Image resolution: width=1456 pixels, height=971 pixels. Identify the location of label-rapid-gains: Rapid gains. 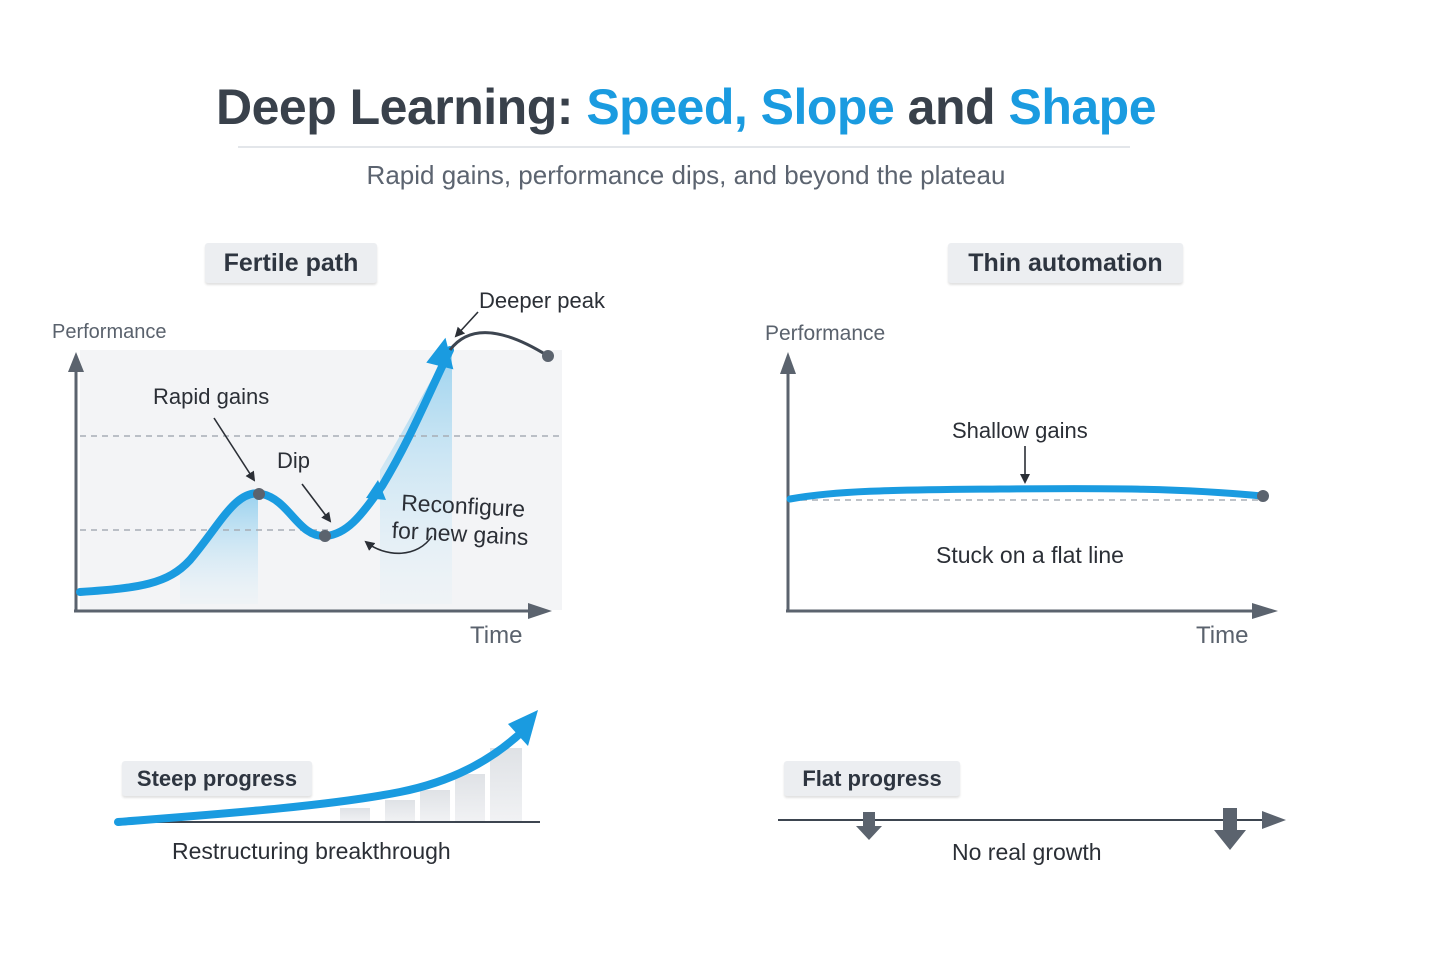
(211, 396).